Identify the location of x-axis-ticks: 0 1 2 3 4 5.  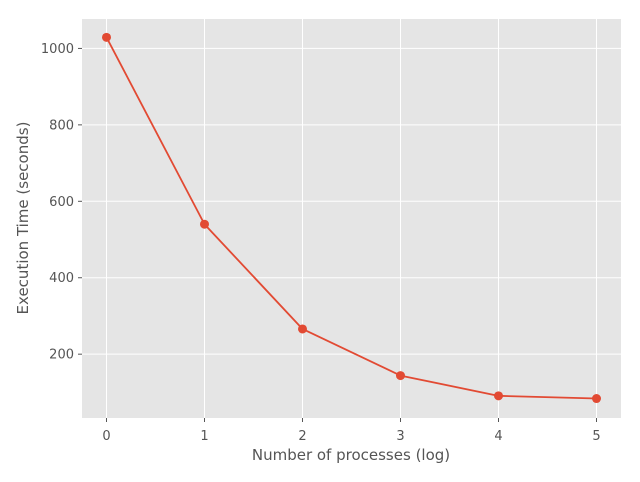
(351, 431).